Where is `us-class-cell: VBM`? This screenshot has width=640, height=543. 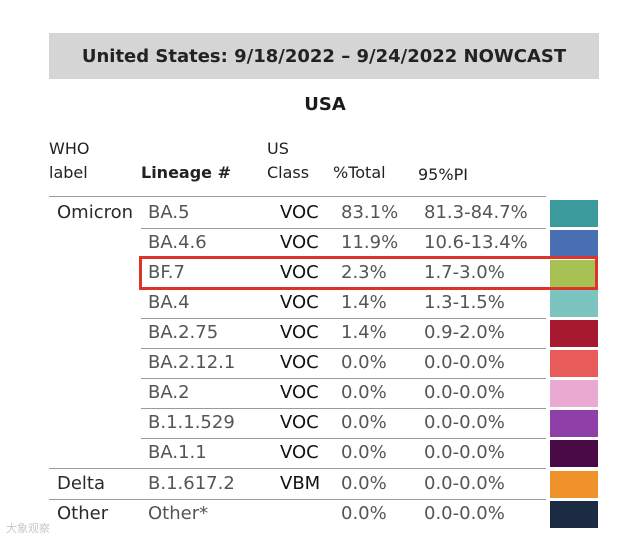 us-class-cell: VBM is located at coordinates (300, 483).